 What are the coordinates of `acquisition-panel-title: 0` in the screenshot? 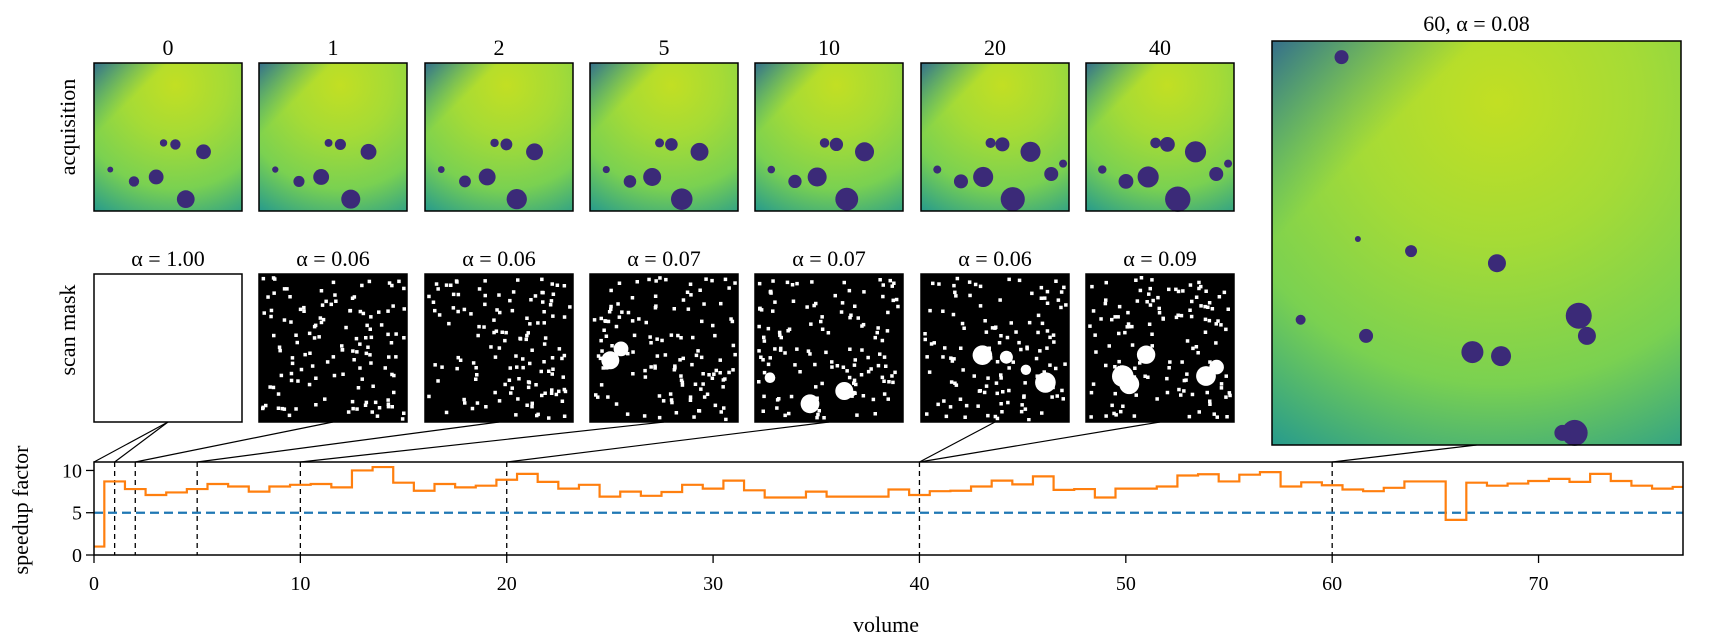 It's located at (168, 47).